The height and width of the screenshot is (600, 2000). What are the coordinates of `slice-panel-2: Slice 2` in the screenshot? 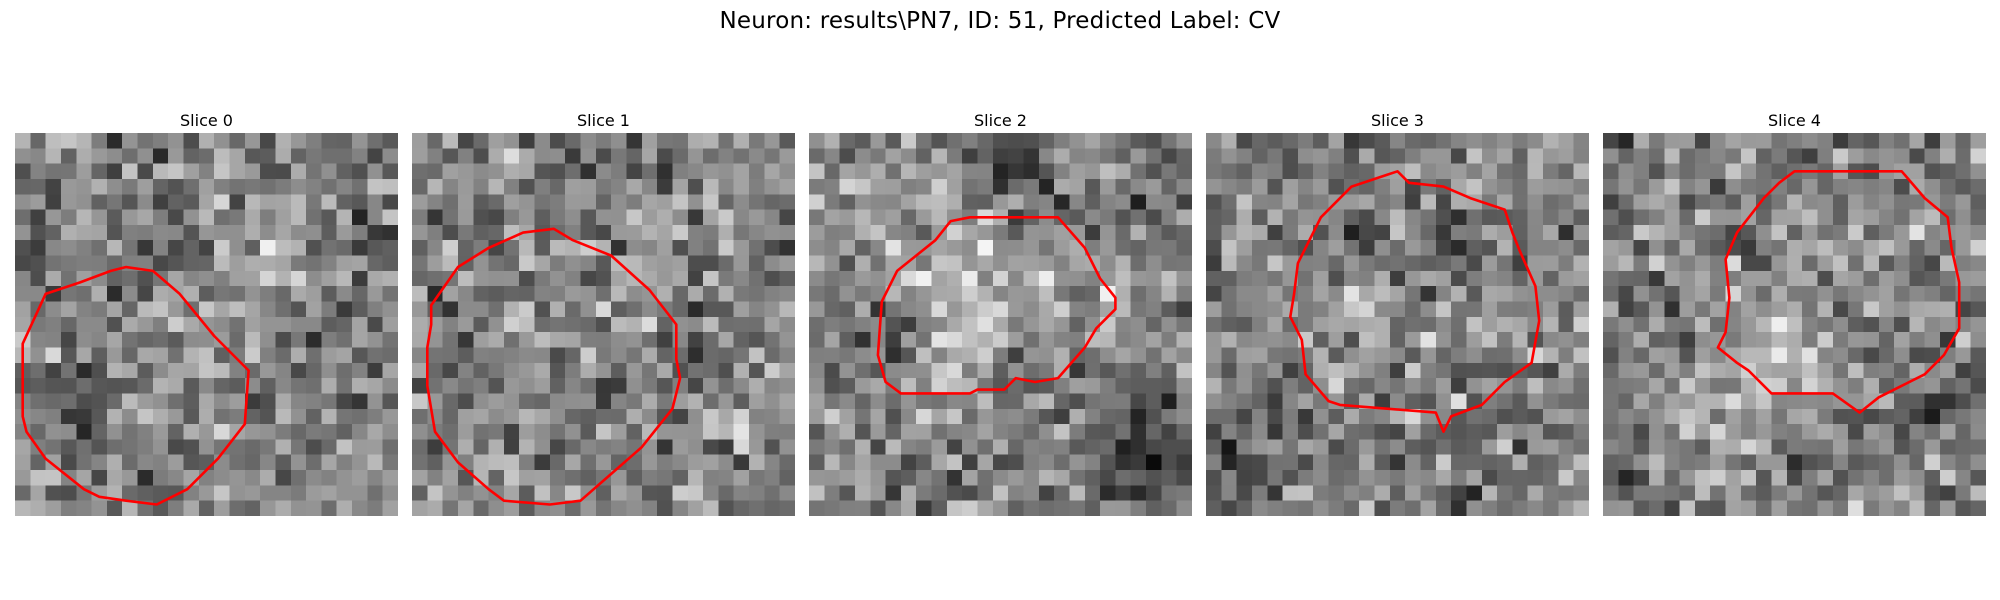 It's located at (1000, 312).